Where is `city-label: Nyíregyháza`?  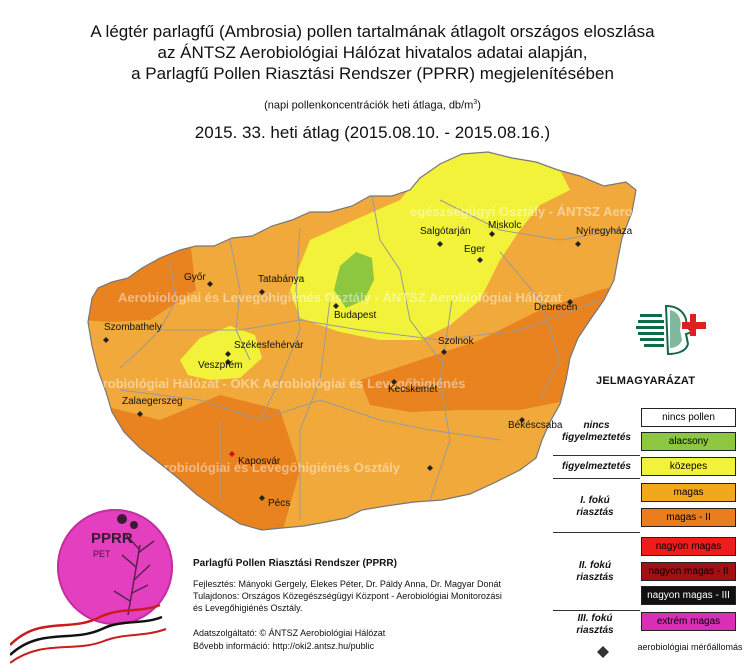 city-label: Nyíregyháza is located at coordinates (604, 231).